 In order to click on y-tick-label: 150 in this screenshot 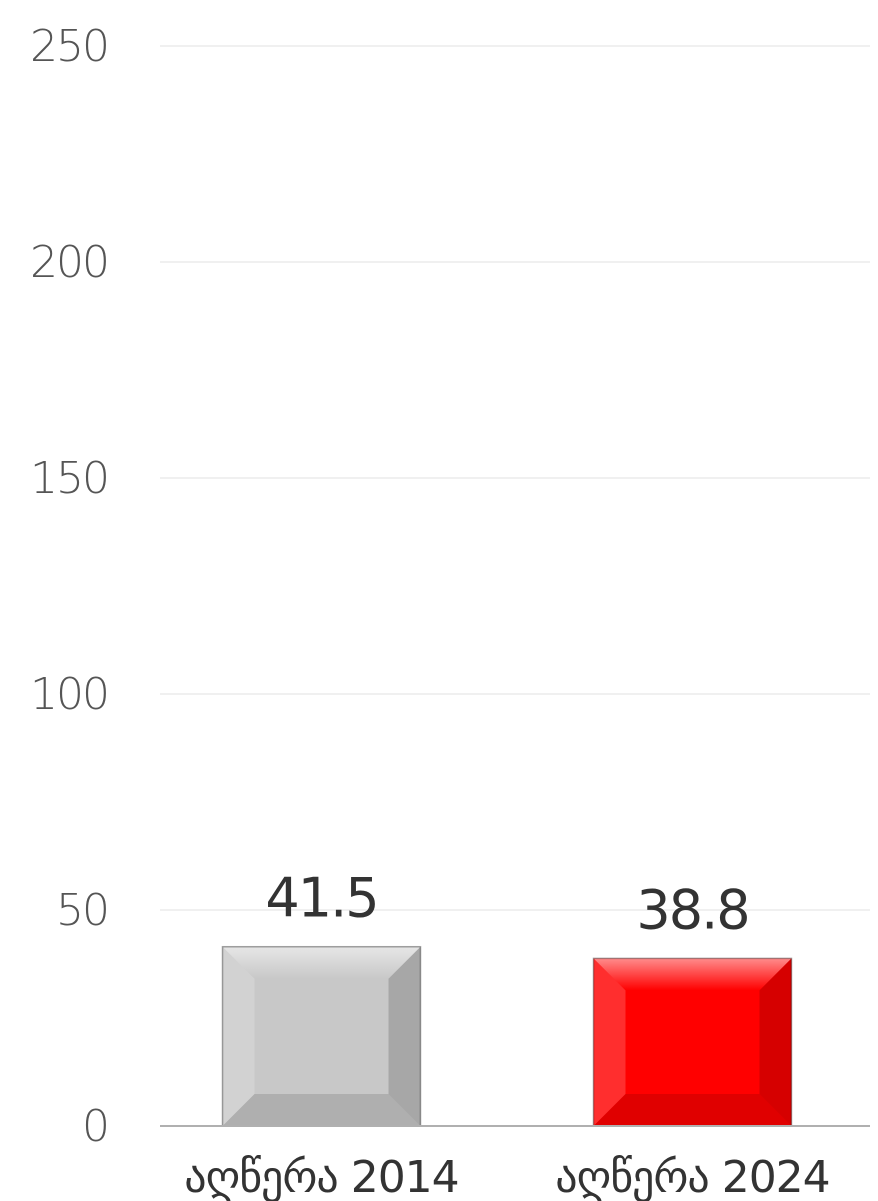, I will do `click(69, 478)`.